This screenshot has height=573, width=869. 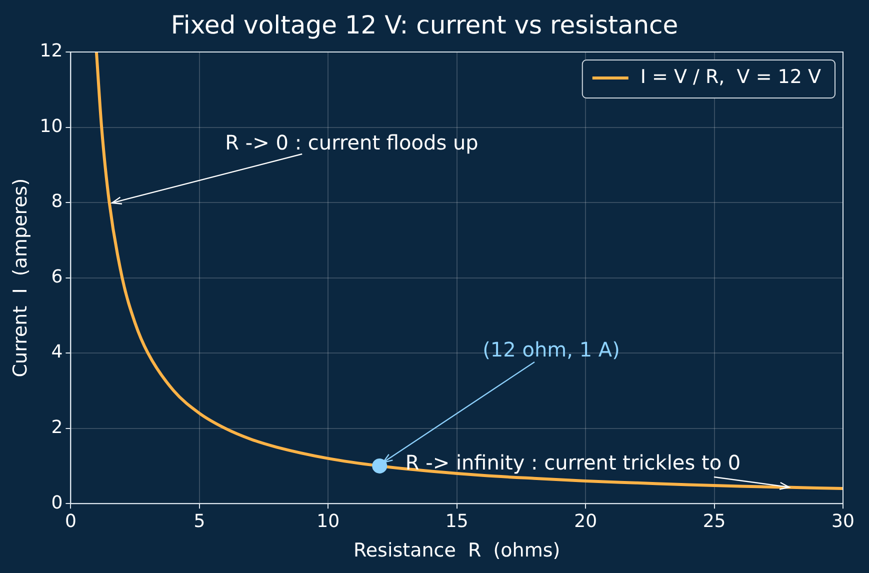 I want to click on legend-label: I = V / R, V = 12 V, so click(x=731, y=77).